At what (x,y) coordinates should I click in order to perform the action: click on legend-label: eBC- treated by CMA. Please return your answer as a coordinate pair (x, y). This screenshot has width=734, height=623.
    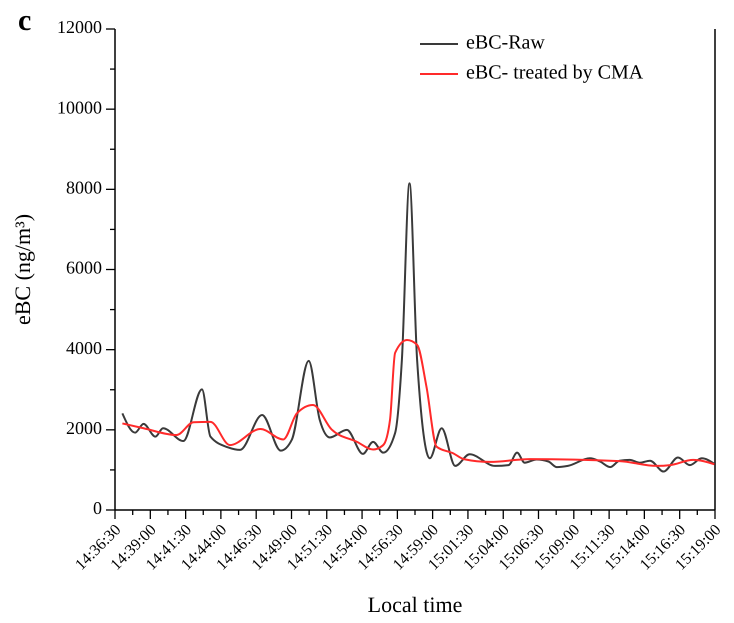
    Looking at the image, I should click on (555, 73).